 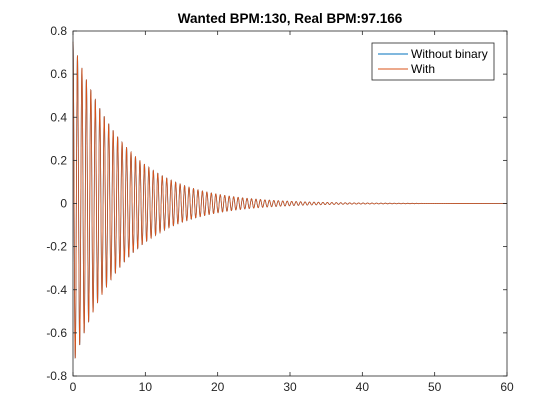 I want to click on y-tick-label: -0.8, so click(x=56, y=376).